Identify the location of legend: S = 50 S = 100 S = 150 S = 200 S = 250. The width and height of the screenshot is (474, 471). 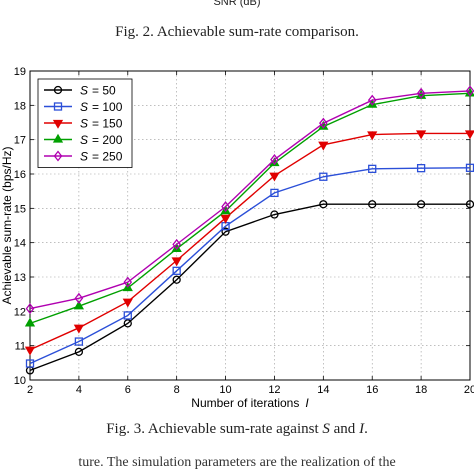
(85, 123).